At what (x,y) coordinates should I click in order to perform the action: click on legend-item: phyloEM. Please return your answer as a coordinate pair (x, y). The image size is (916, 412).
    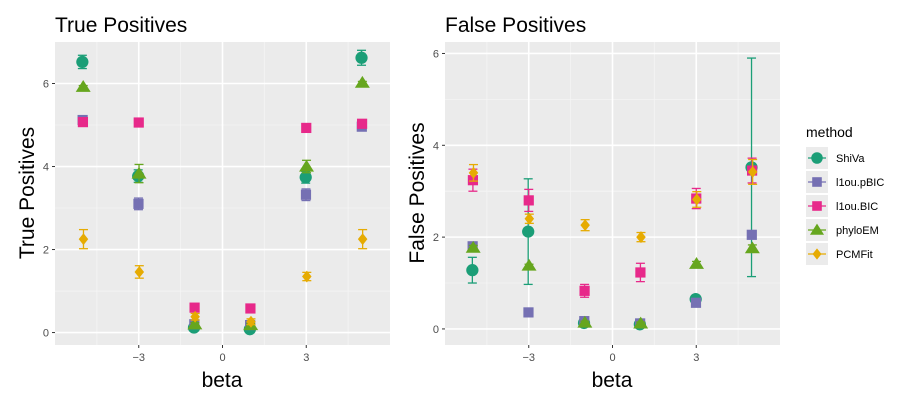
    Looking at the image, I should click on (842, 230).